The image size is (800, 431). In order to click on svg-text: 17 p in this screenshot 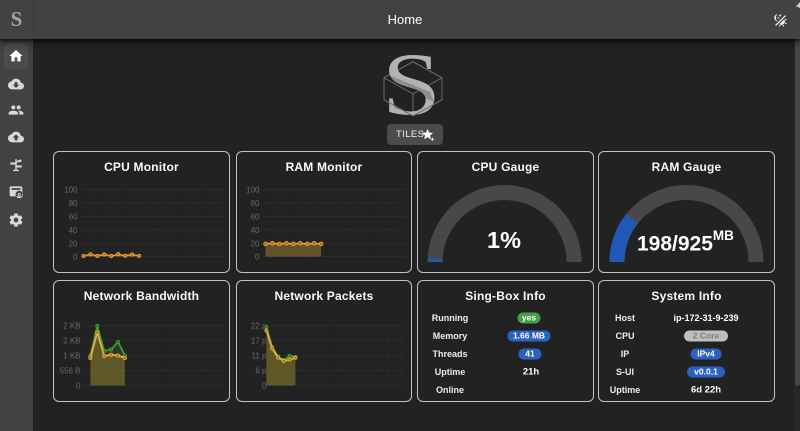, I will do `click(259, 340)`.